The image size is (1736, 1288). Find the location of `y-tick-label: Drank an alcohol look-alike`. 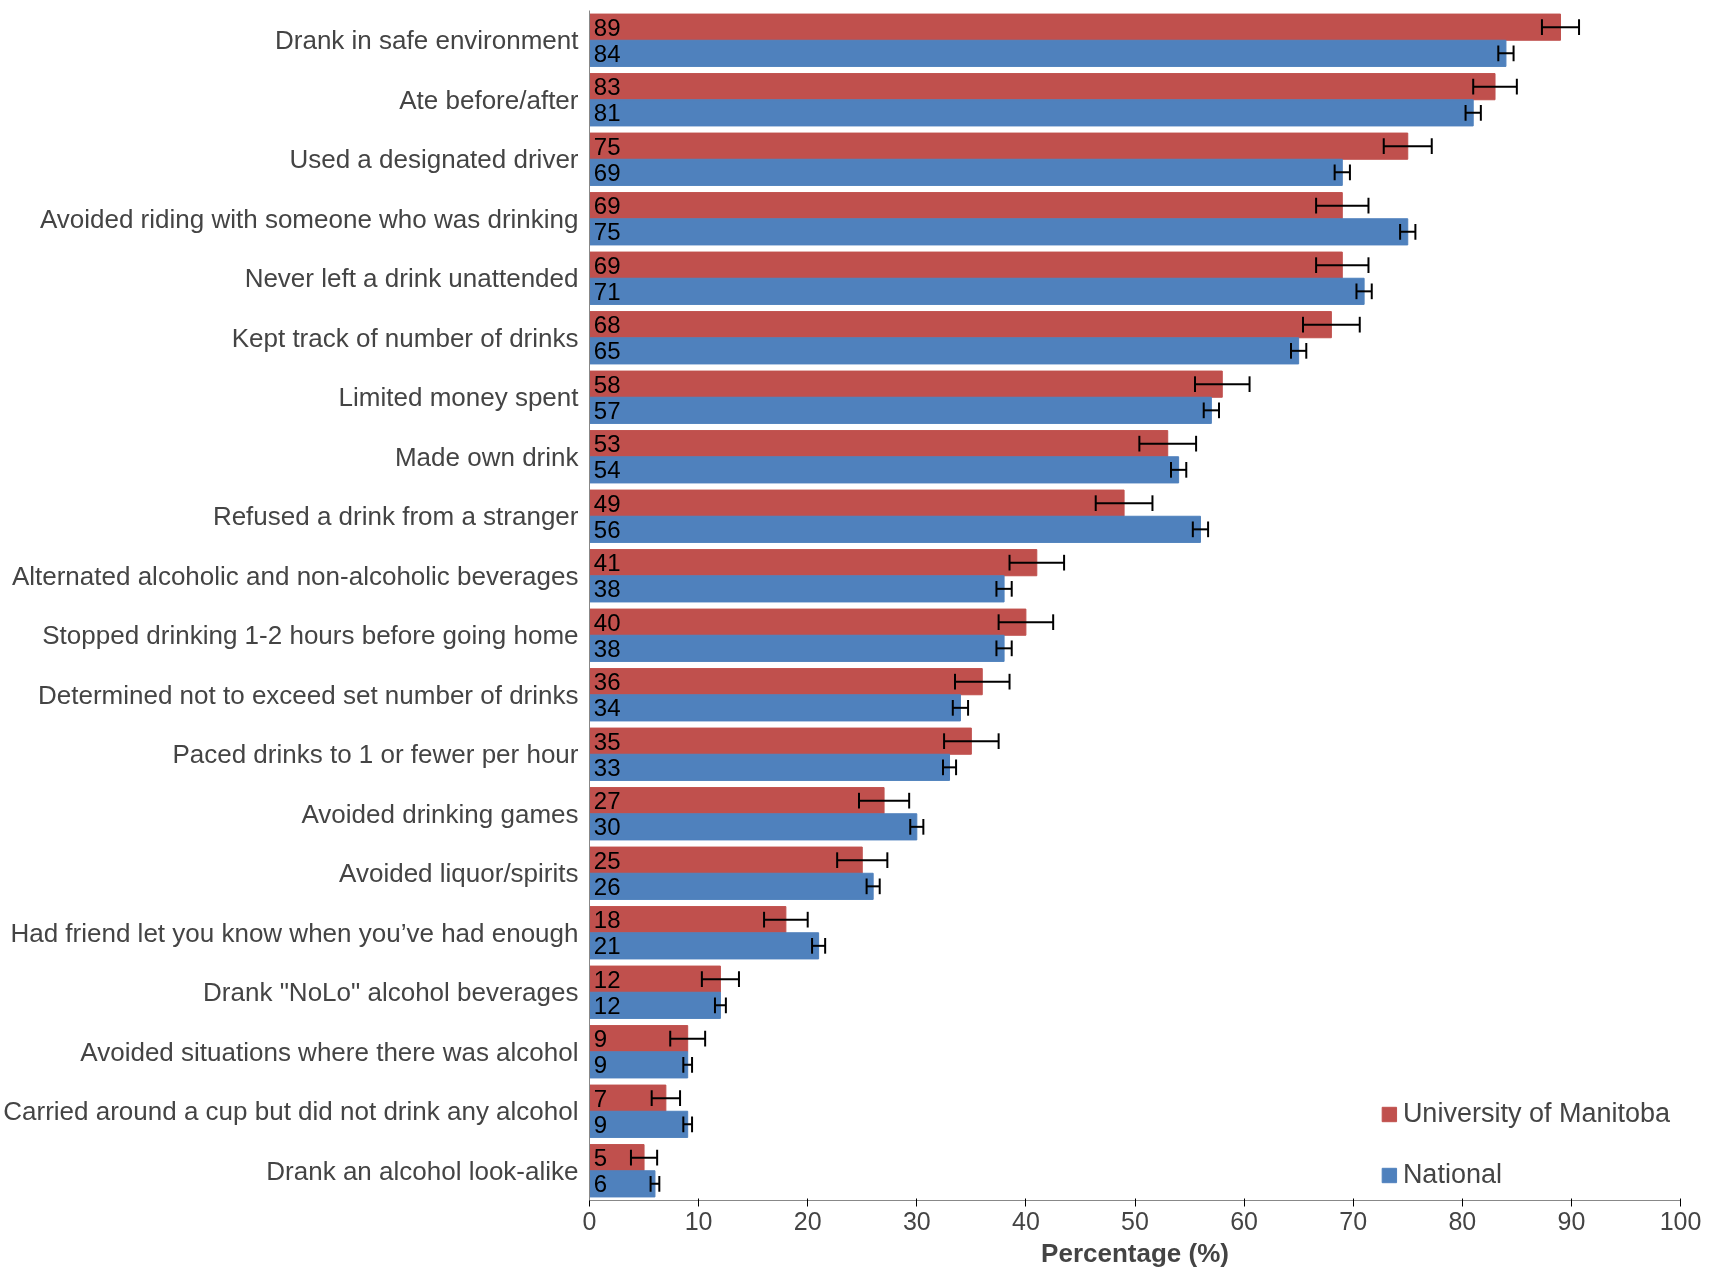

y-tick-label: Drank an alcohol look-alike is located at coordinates (422, 1170).